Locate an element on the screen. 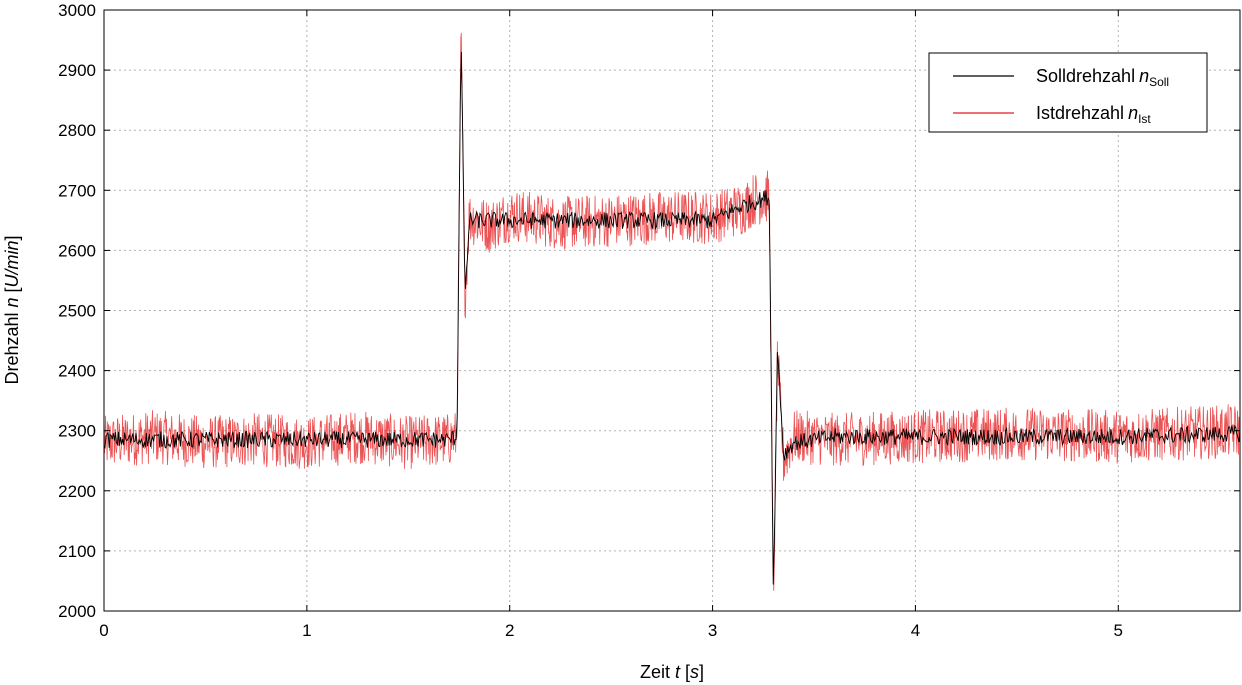 Image resolution: width=1242 pixels, height=685 pixels. y-tick-label: 2400 is located at coordinates (77, 371).